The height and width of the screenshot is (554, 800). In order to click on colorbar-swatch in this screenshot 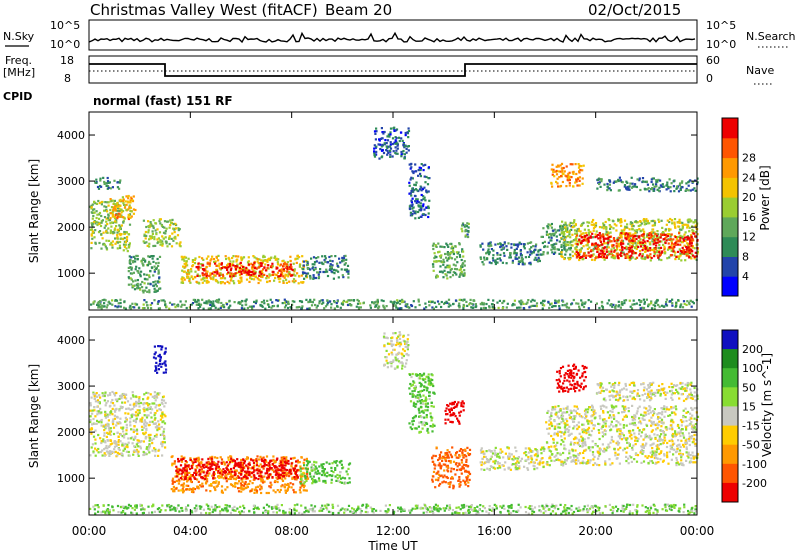, I will do `click(730, 227)`.